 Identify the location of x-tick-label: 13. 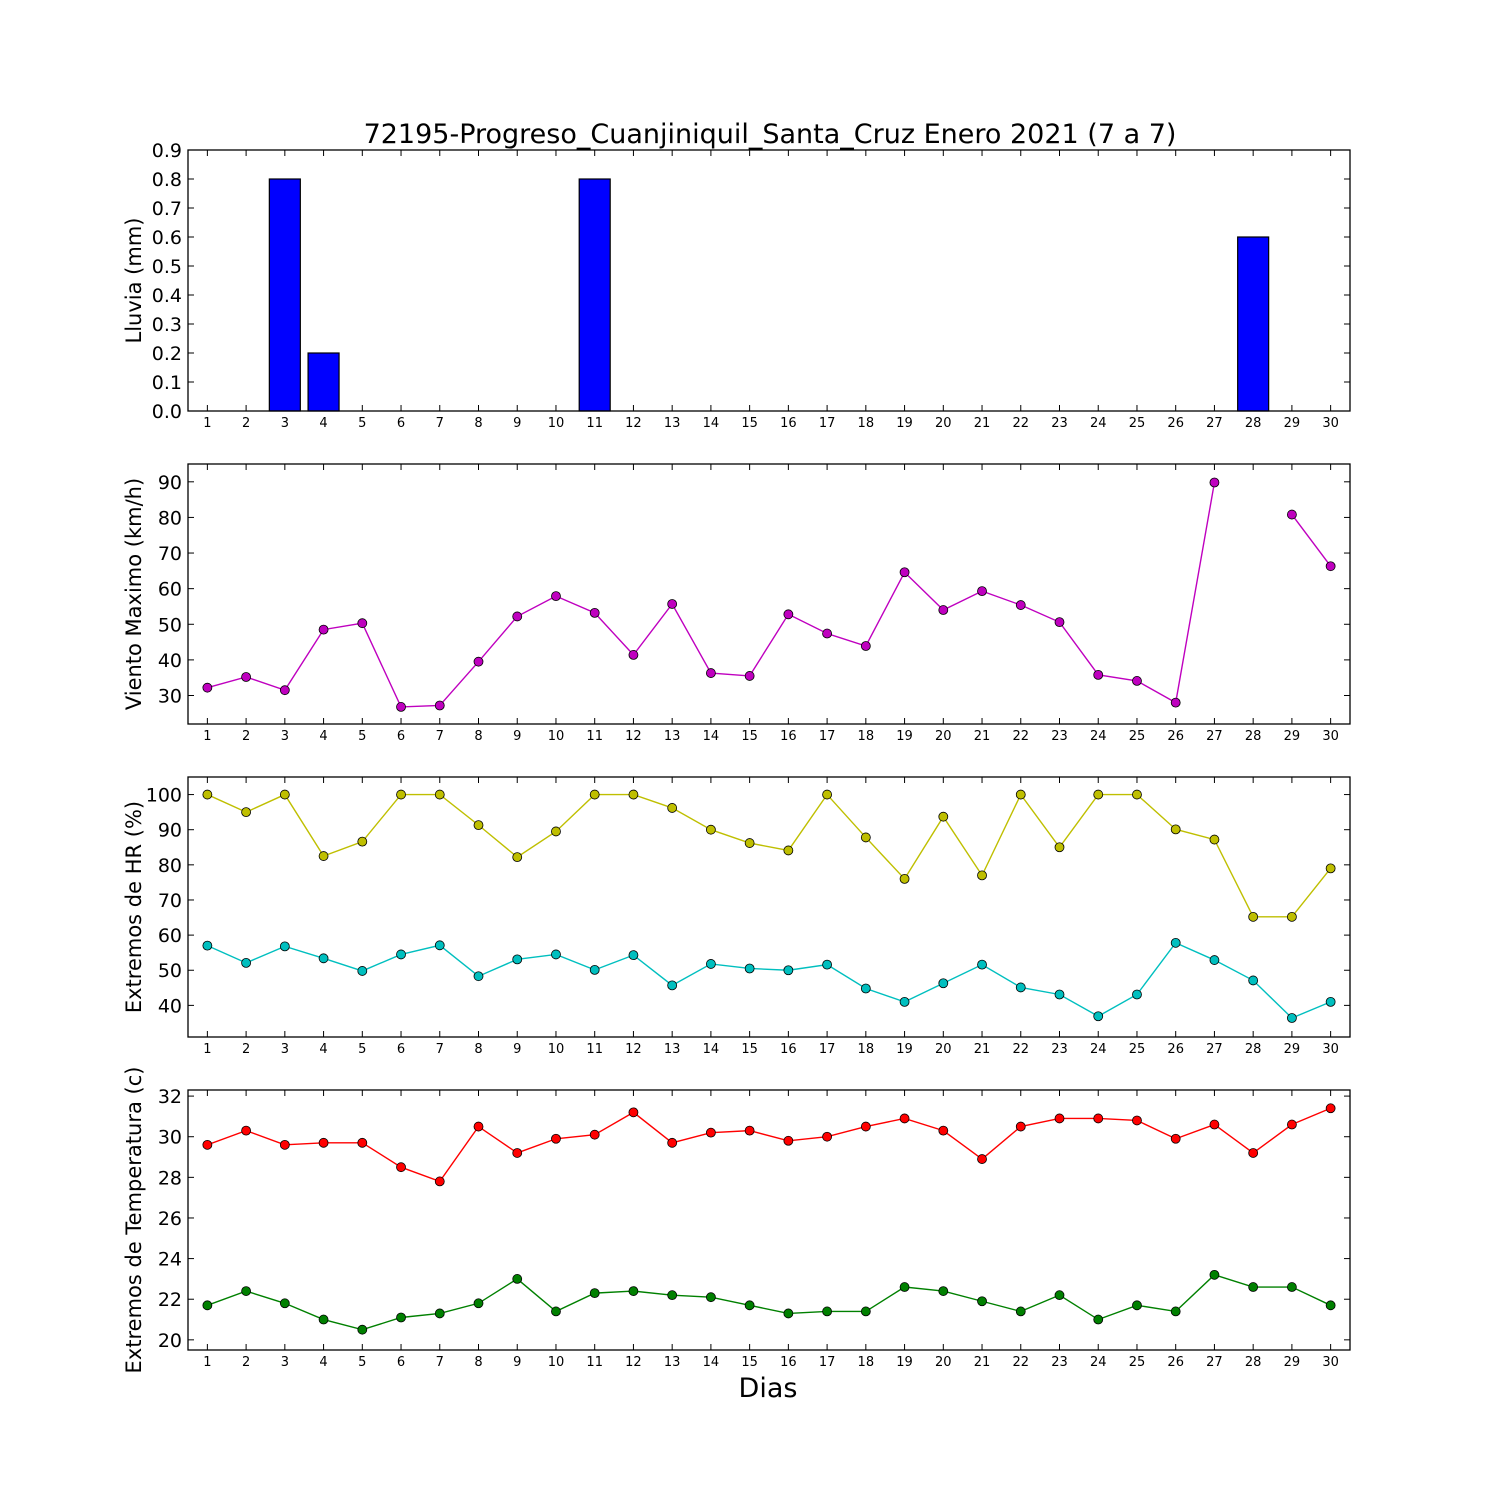
(672, 1362).